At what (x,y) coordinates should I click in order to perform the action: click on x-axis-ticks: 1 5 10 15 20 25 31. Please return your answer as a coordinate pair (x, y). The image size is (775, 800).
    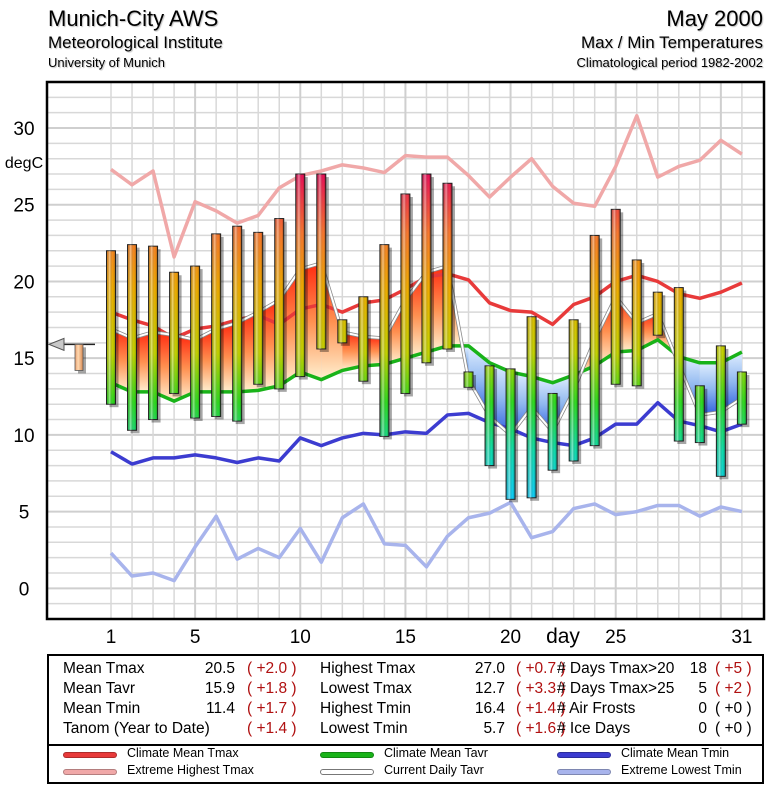
    Looking at the image, I should click on (429, 637).